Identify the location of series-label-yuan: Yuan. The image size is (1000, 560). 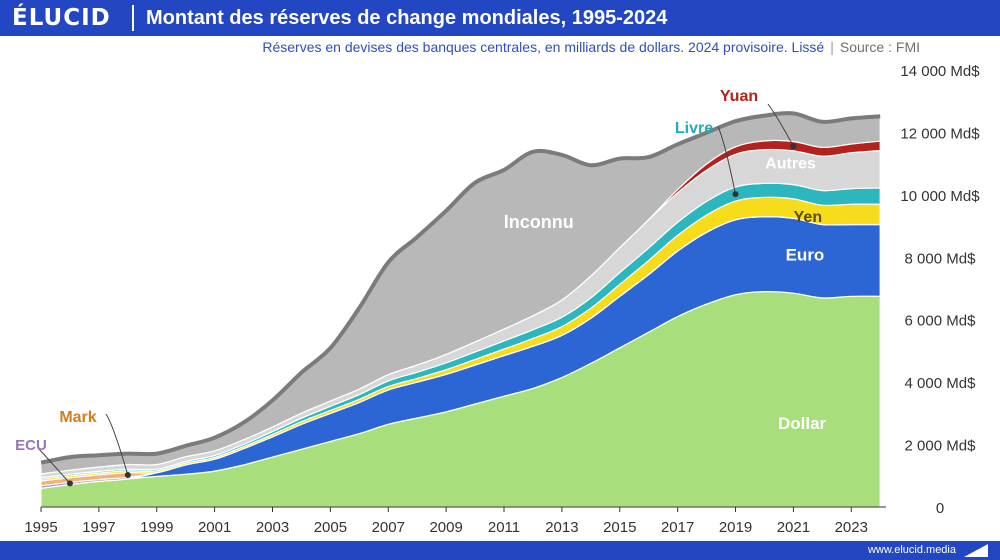
(739, 96).